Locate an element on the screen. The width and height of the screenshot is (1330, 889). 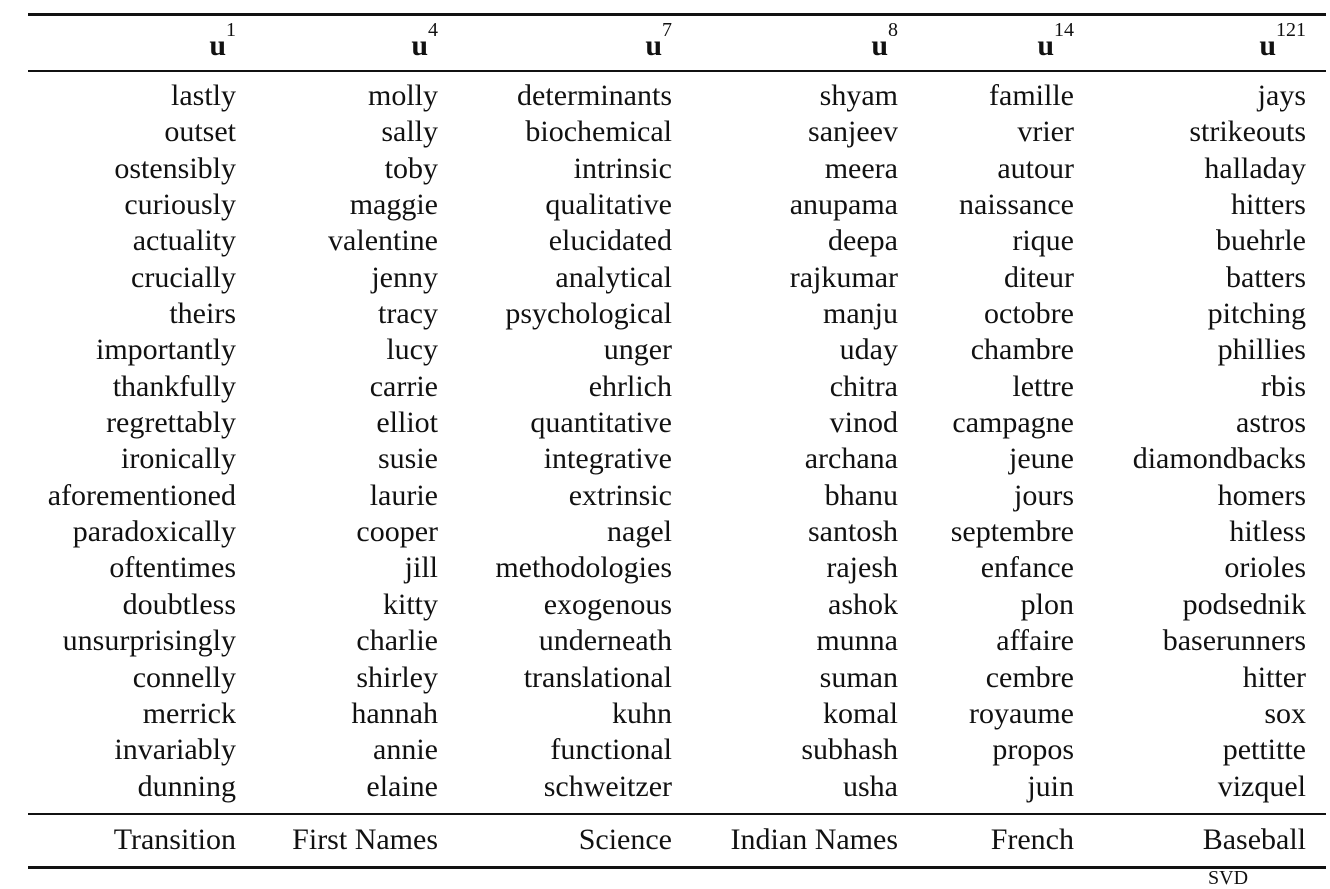
word-cell: batters is located at coordinates (1266, 277).